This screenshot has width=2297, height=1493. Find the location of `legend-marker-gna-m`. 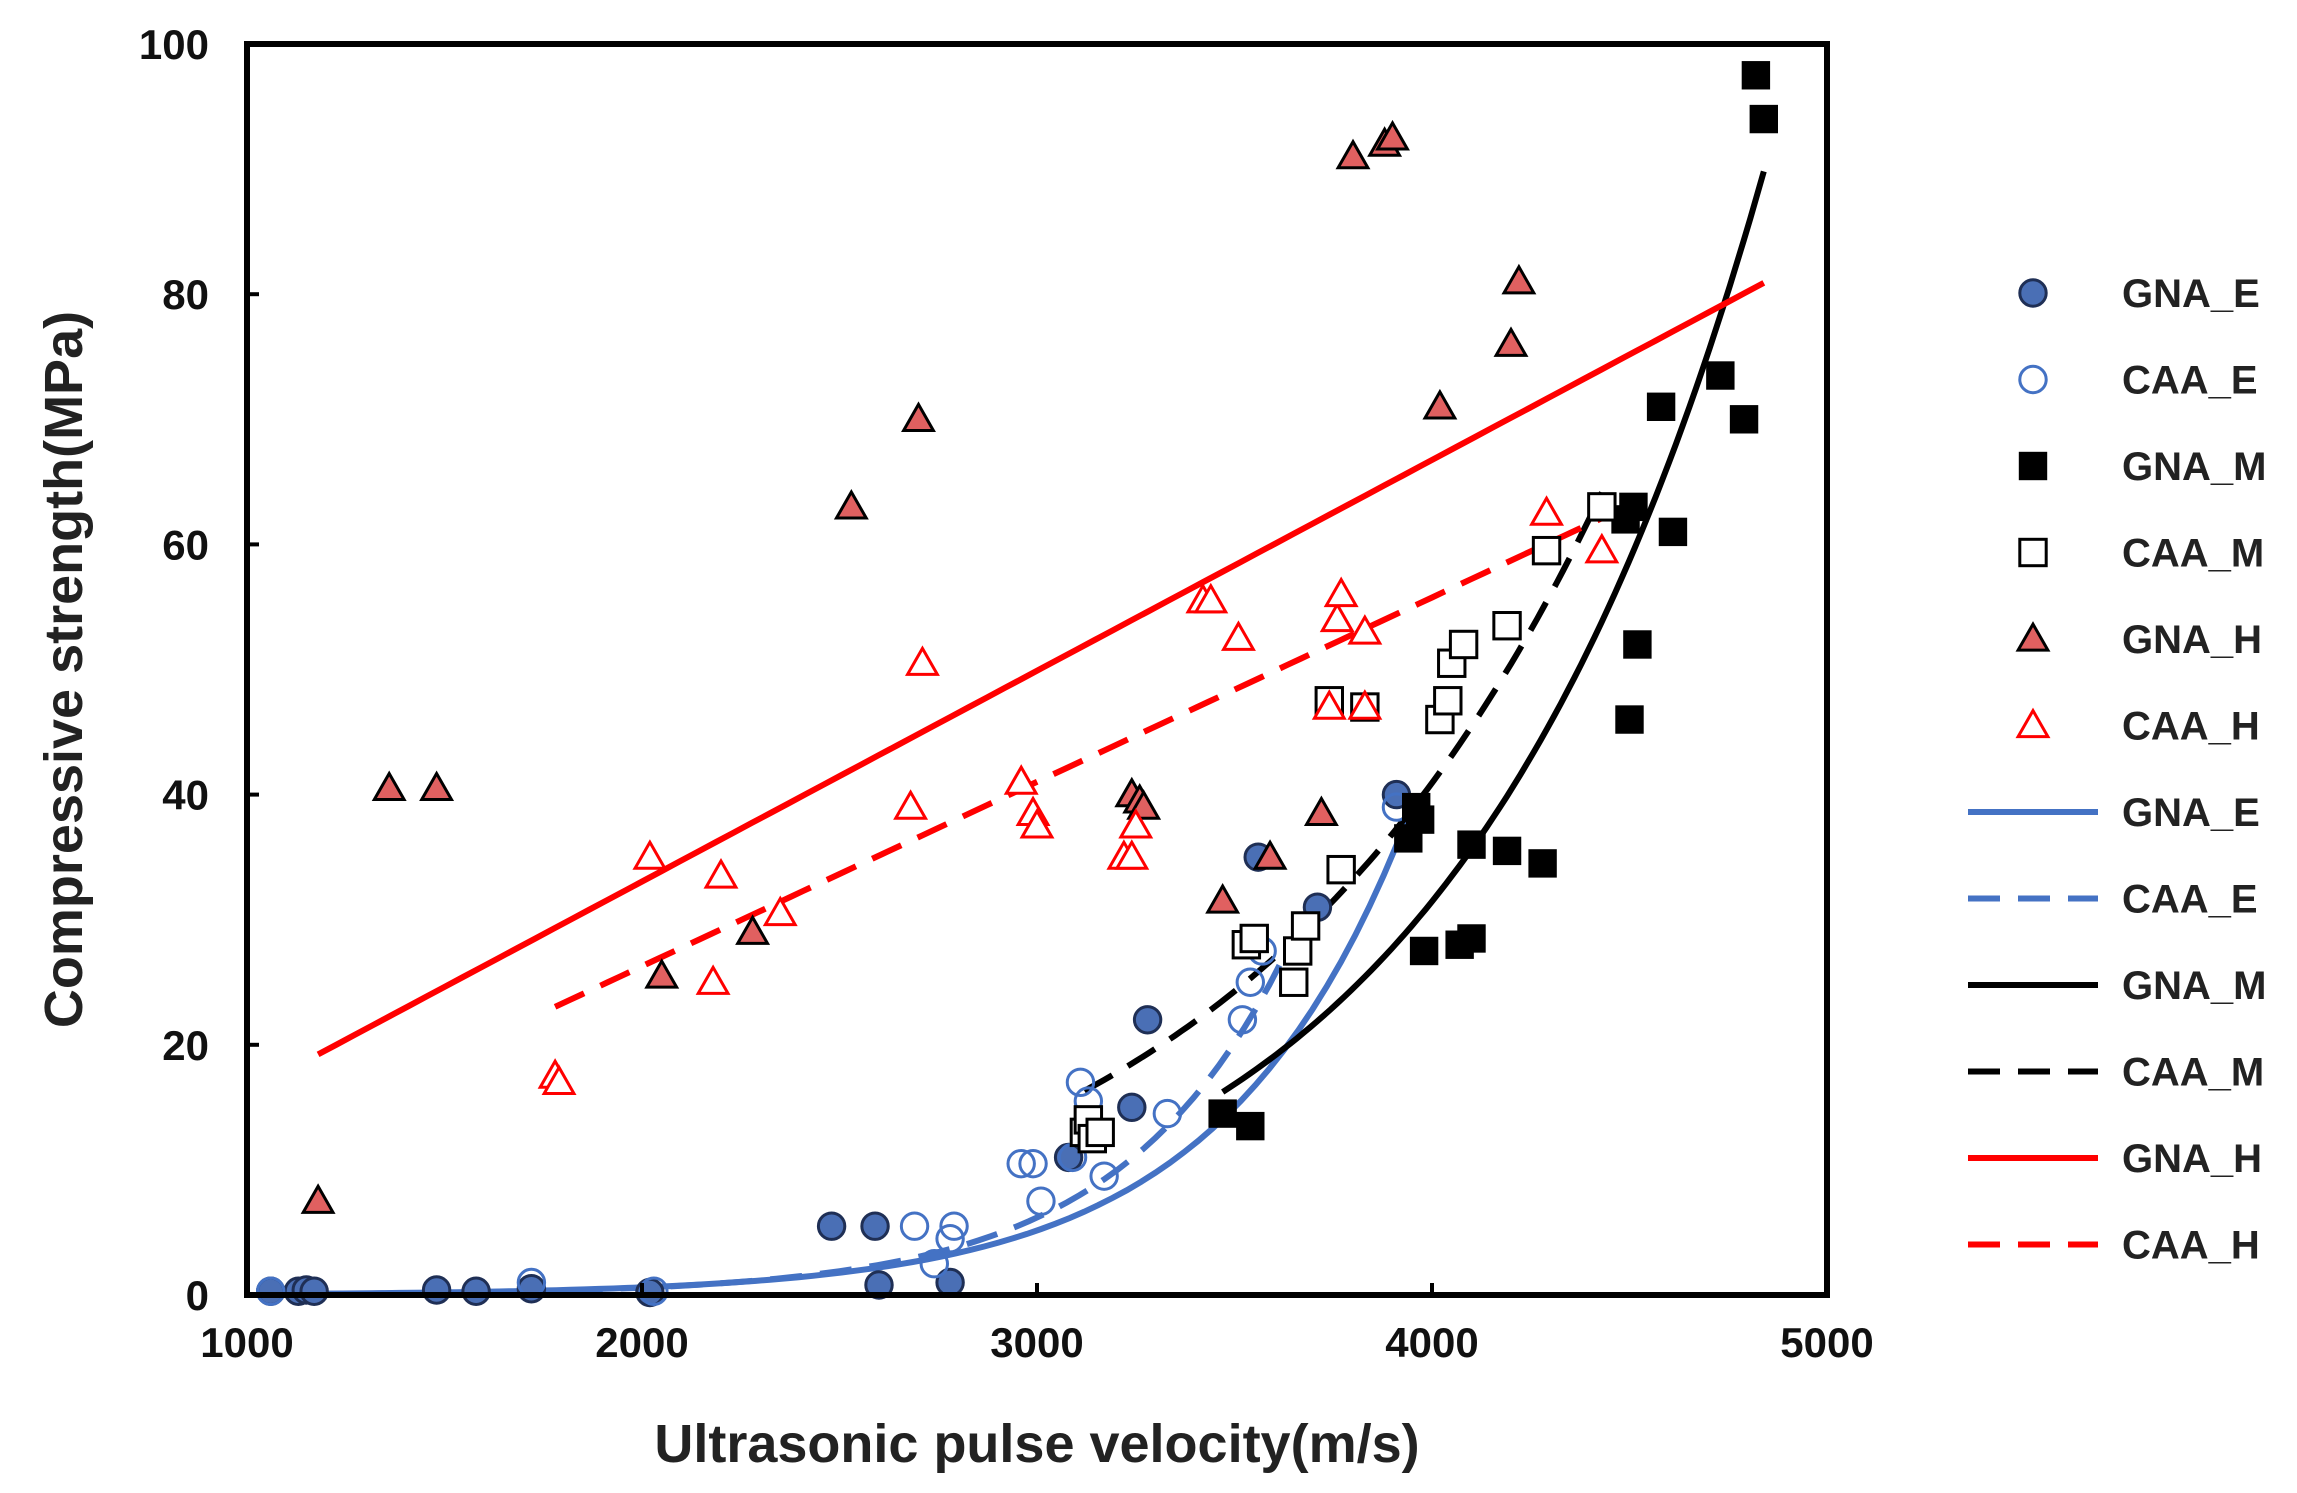

legend-marker-gna-m is located at coordinates (2033, 466).